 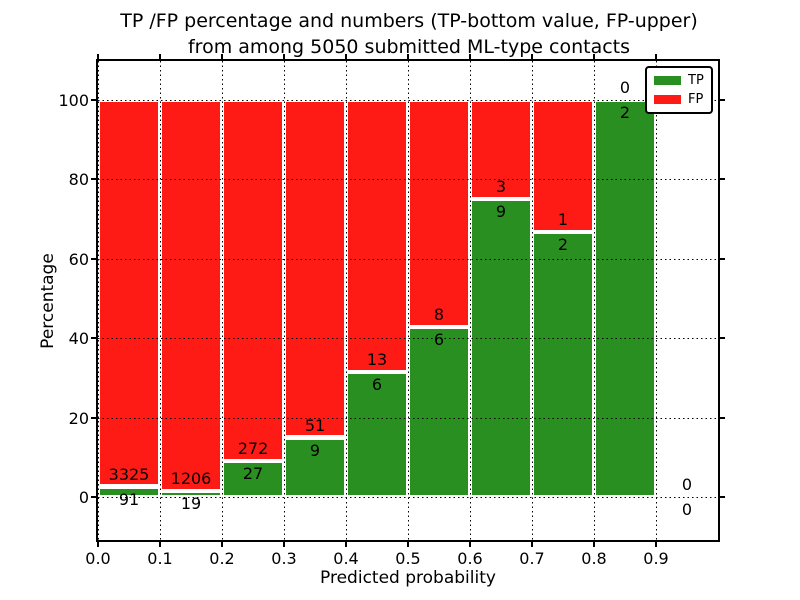 What do you see at coordinates (696, 80) in the screenshot?
I see `legend-label-tp: TP` at bounding box center [696, 80].